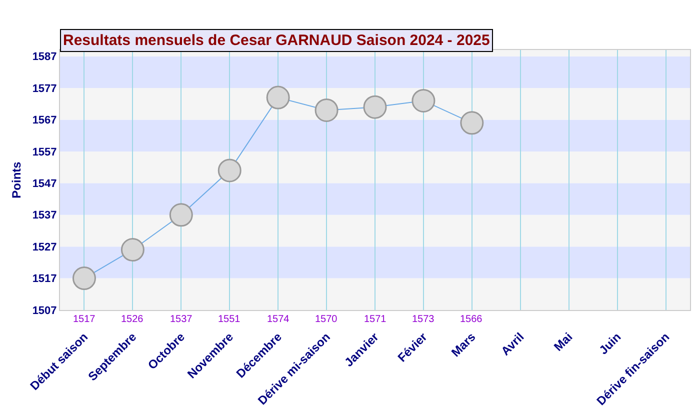 This screenshot has height=420, width=700. I want to click on data-label: 1537, so click(181, 319).